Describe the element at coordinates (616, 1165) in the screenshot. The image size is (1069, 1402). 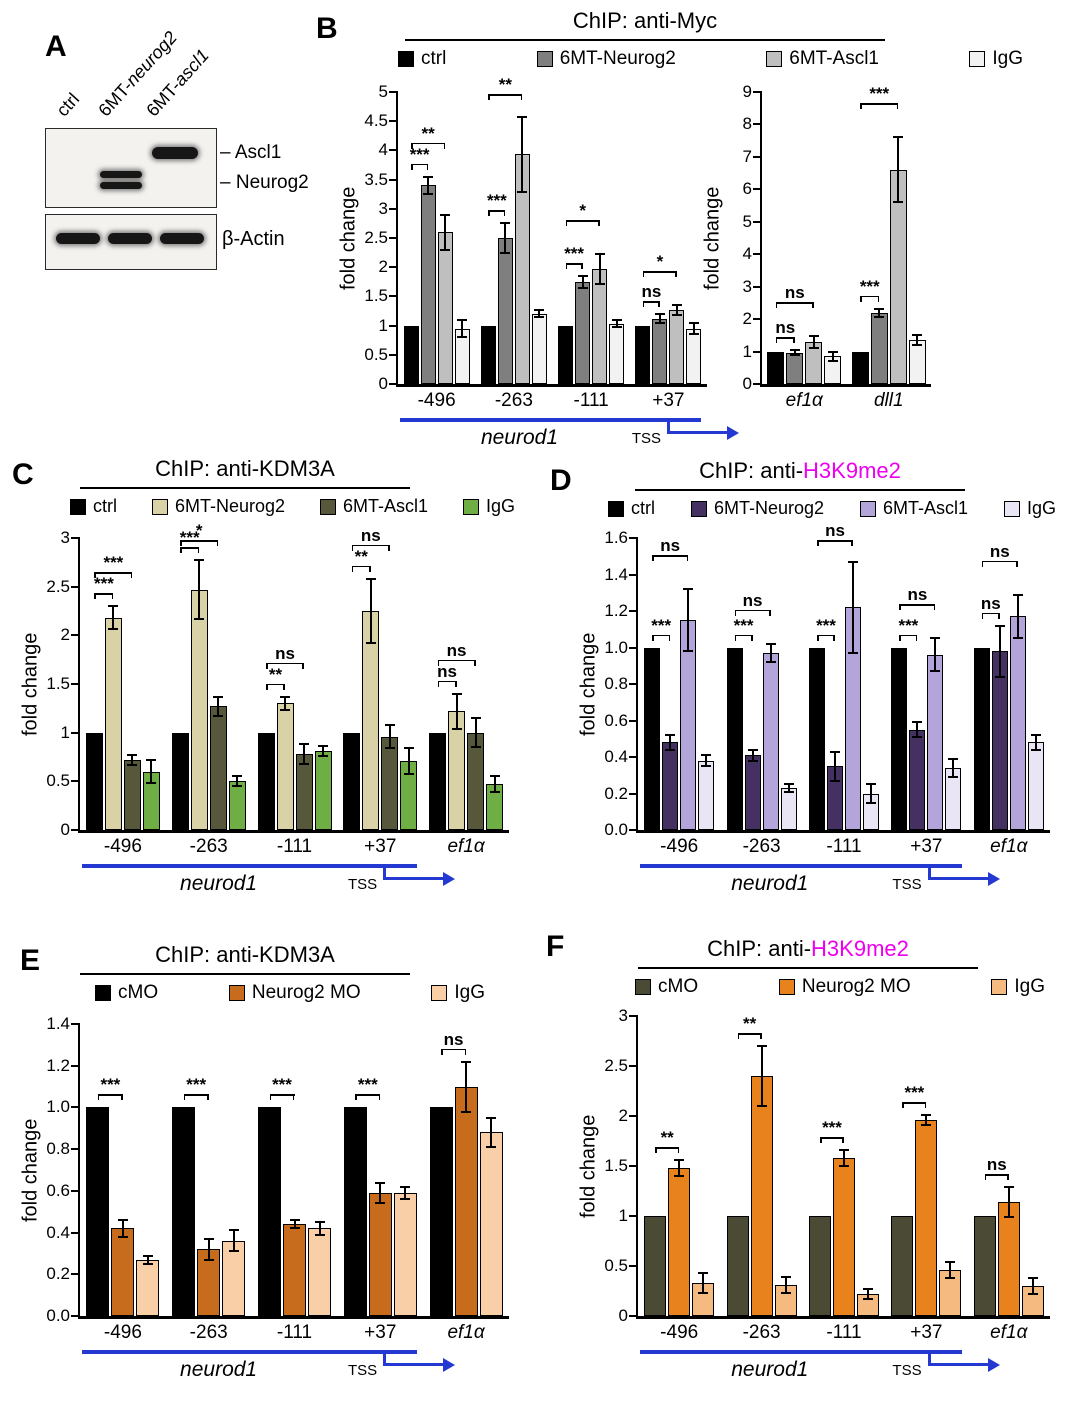
I see `y-tick-label: 1.5` at that location.